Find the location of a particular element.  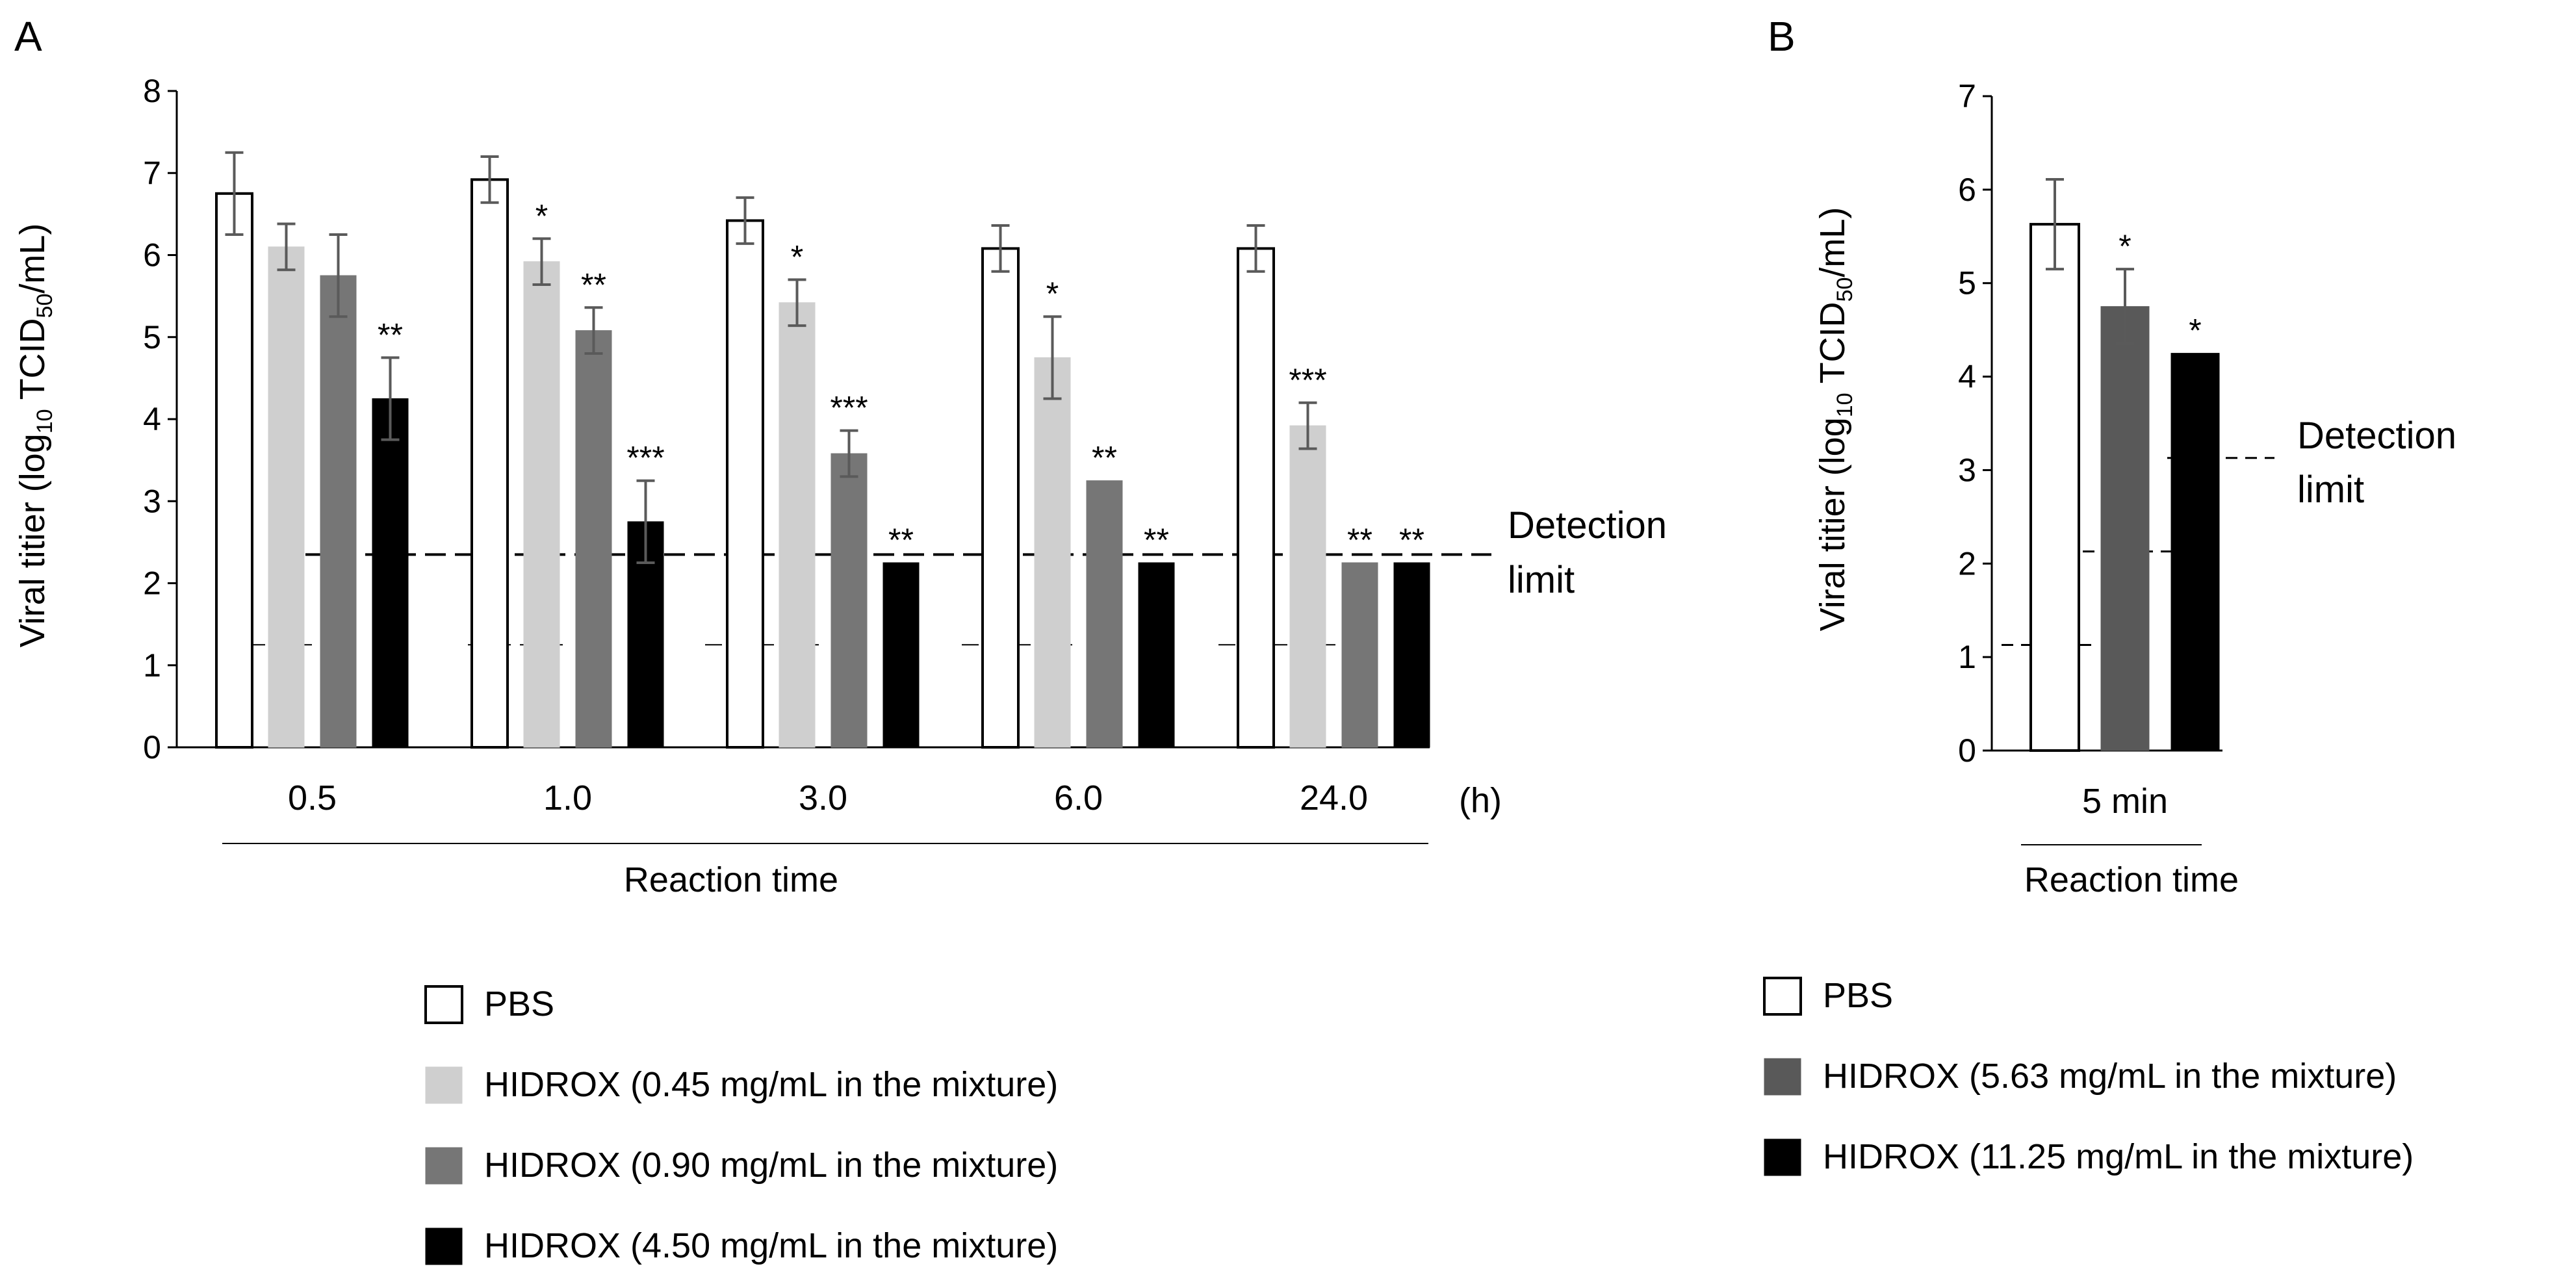

legend-label: HIDROX (0.45 mg/mL in the mixture) is located at coordinates (771, 1084).